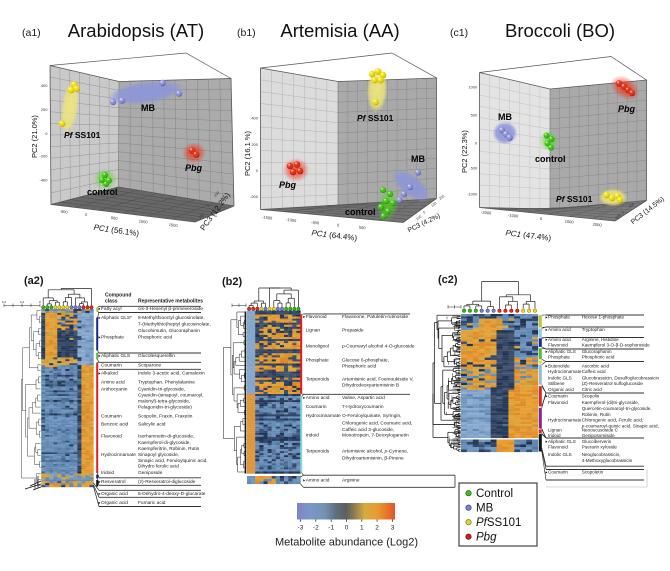  I want to click on svg-text: Ascorbic acid, so click(596, 365).